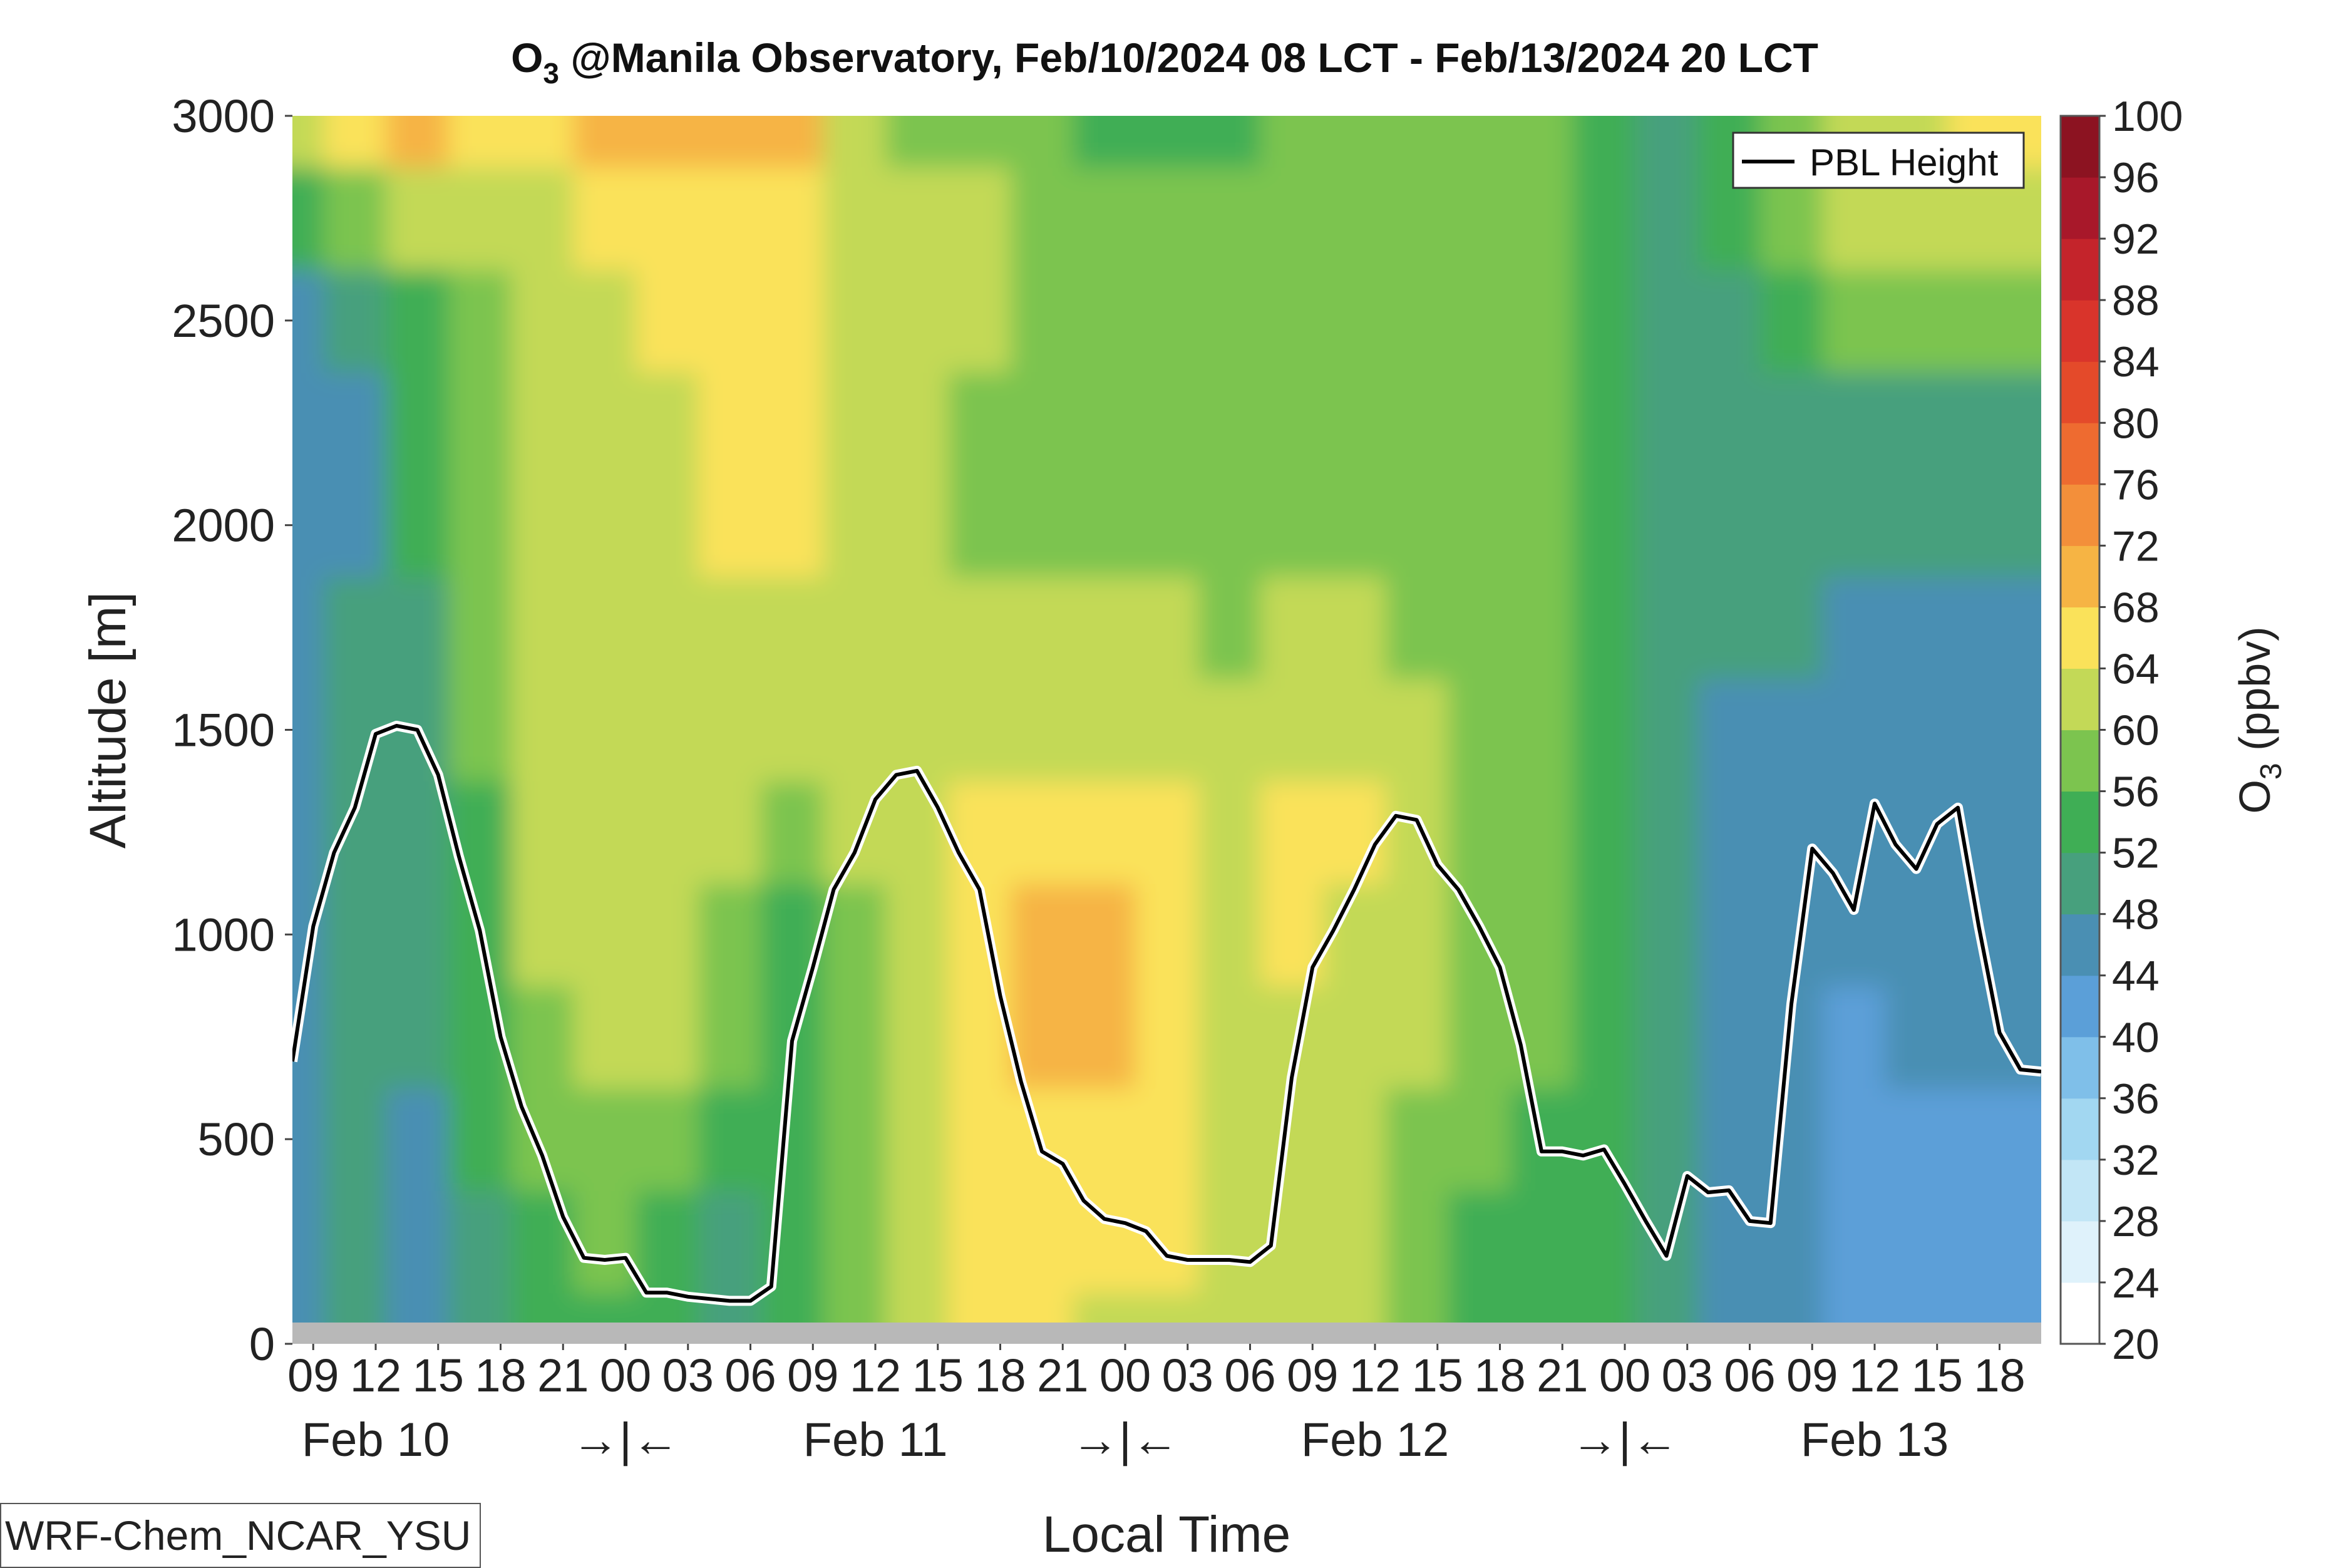 This screenshot has width=2348, height=1568. What do you see at coordinates (1249, 1375) in the screenshot?
I see `x-tick-label: 06` at bounding box center [1249, 1375].